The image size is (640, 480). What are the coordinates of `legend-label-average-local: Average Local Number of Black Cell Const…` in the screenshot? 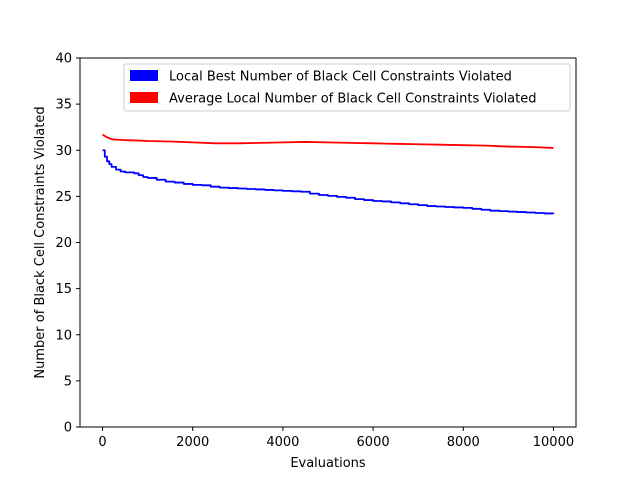 It's located at (353, 99).